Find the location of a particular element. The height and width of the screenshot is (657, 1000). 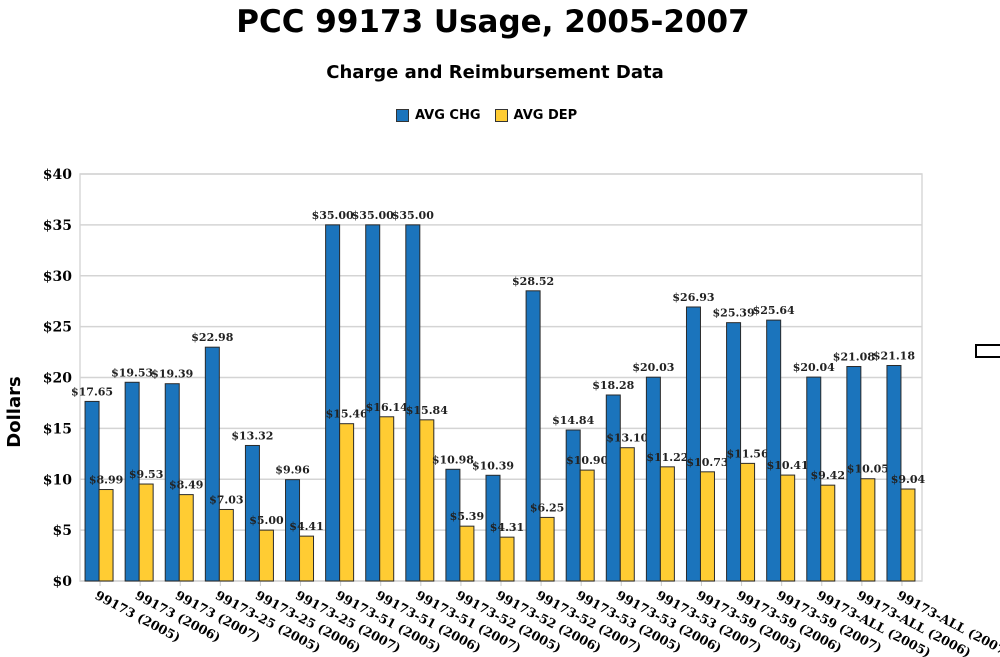

data-label: $16.14 is located at coordinates (387, 407).